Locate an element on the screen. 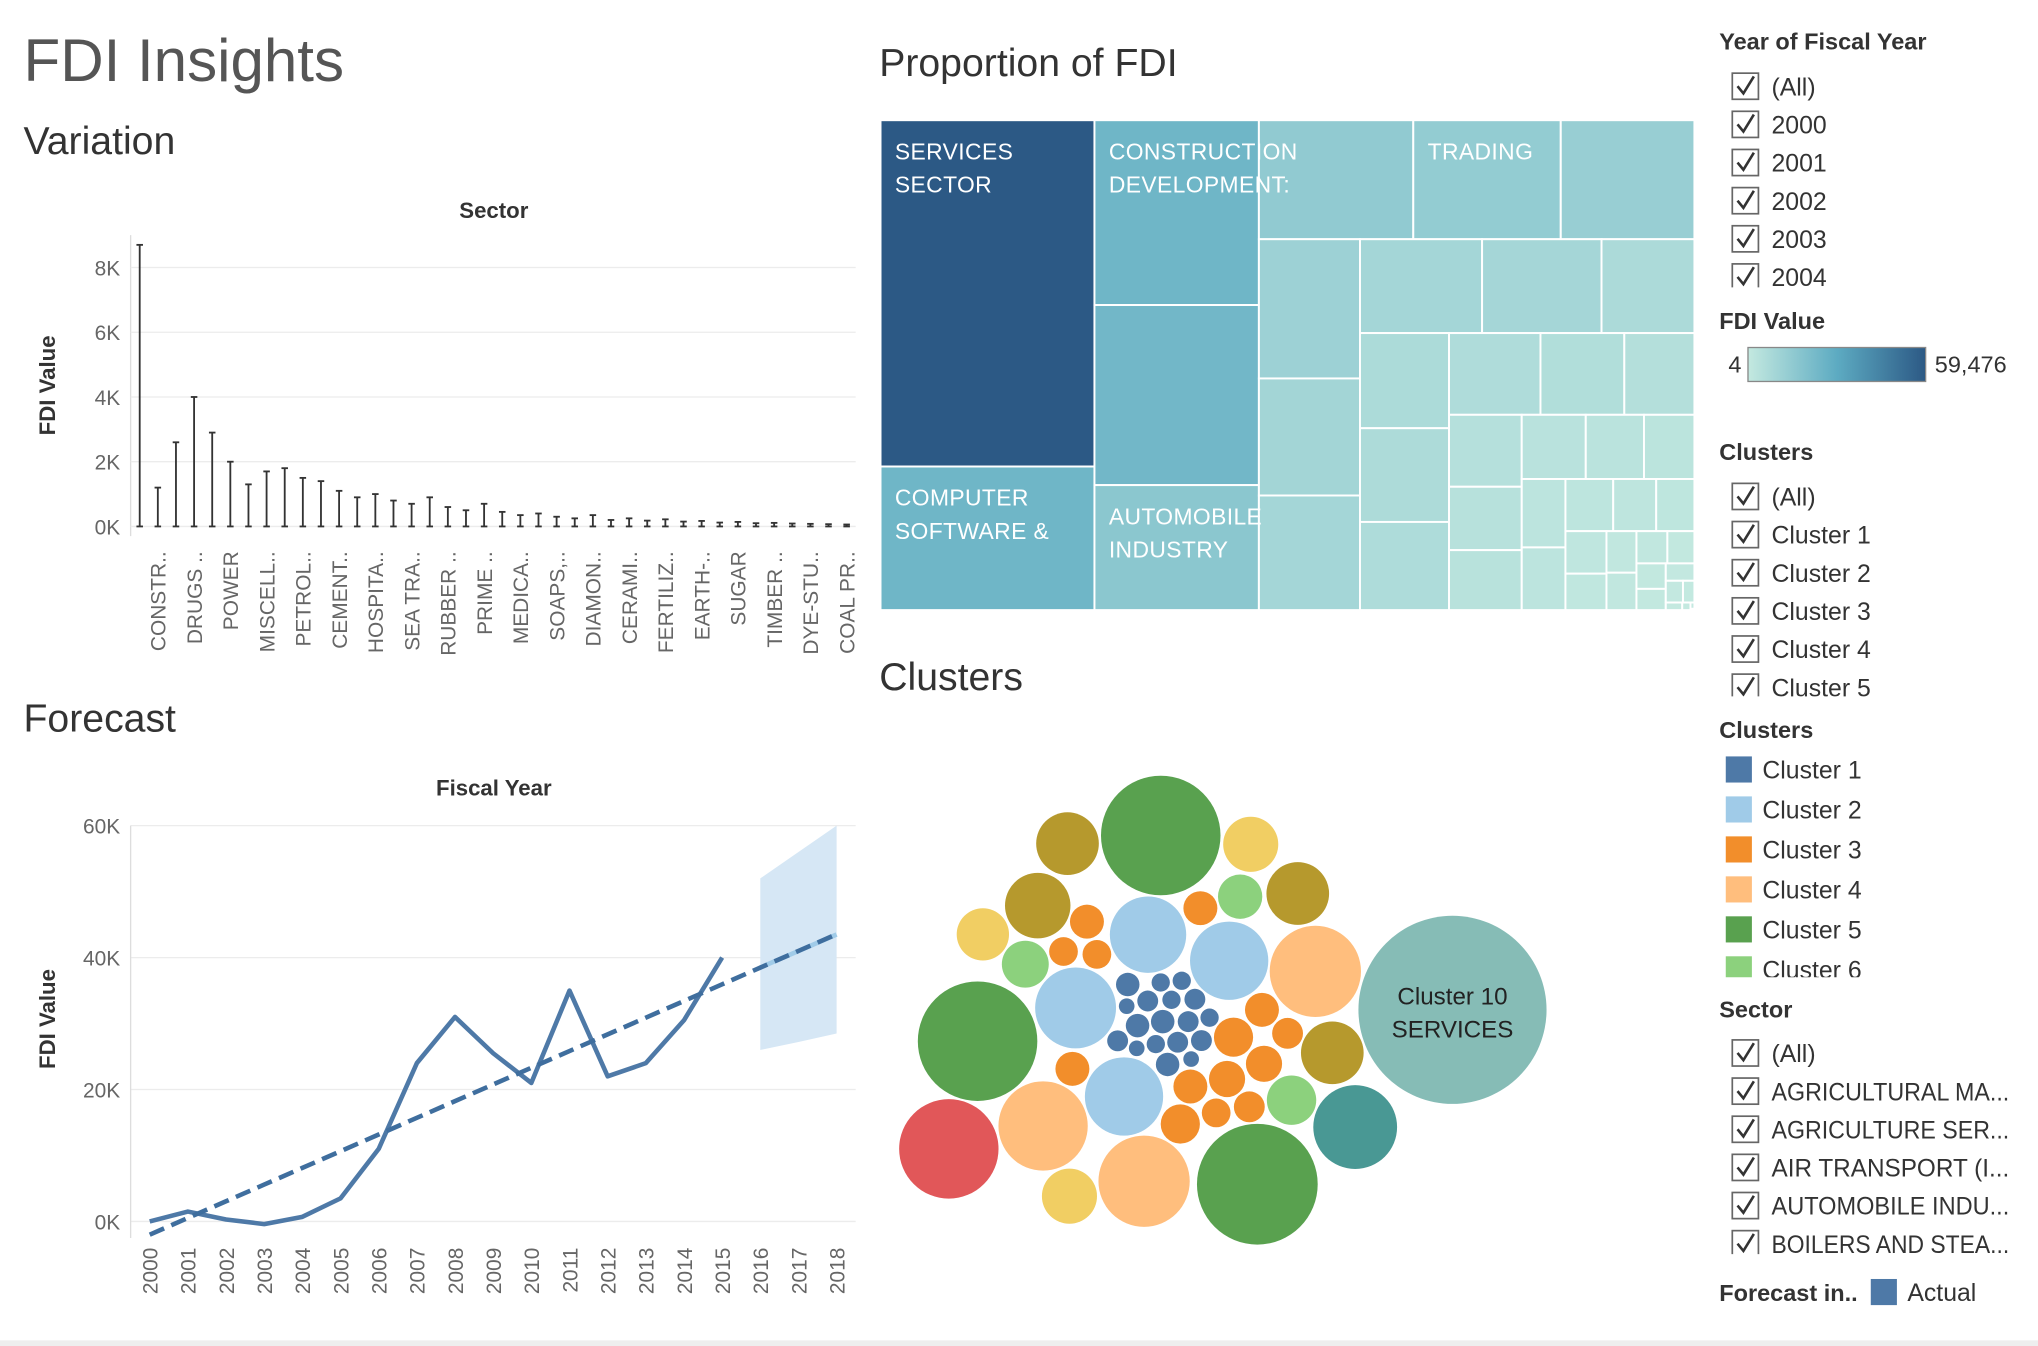 Image resolution: width=2038 pixels, height=1346 pixels. column-header: Sector is located at coordinates (493, 210).